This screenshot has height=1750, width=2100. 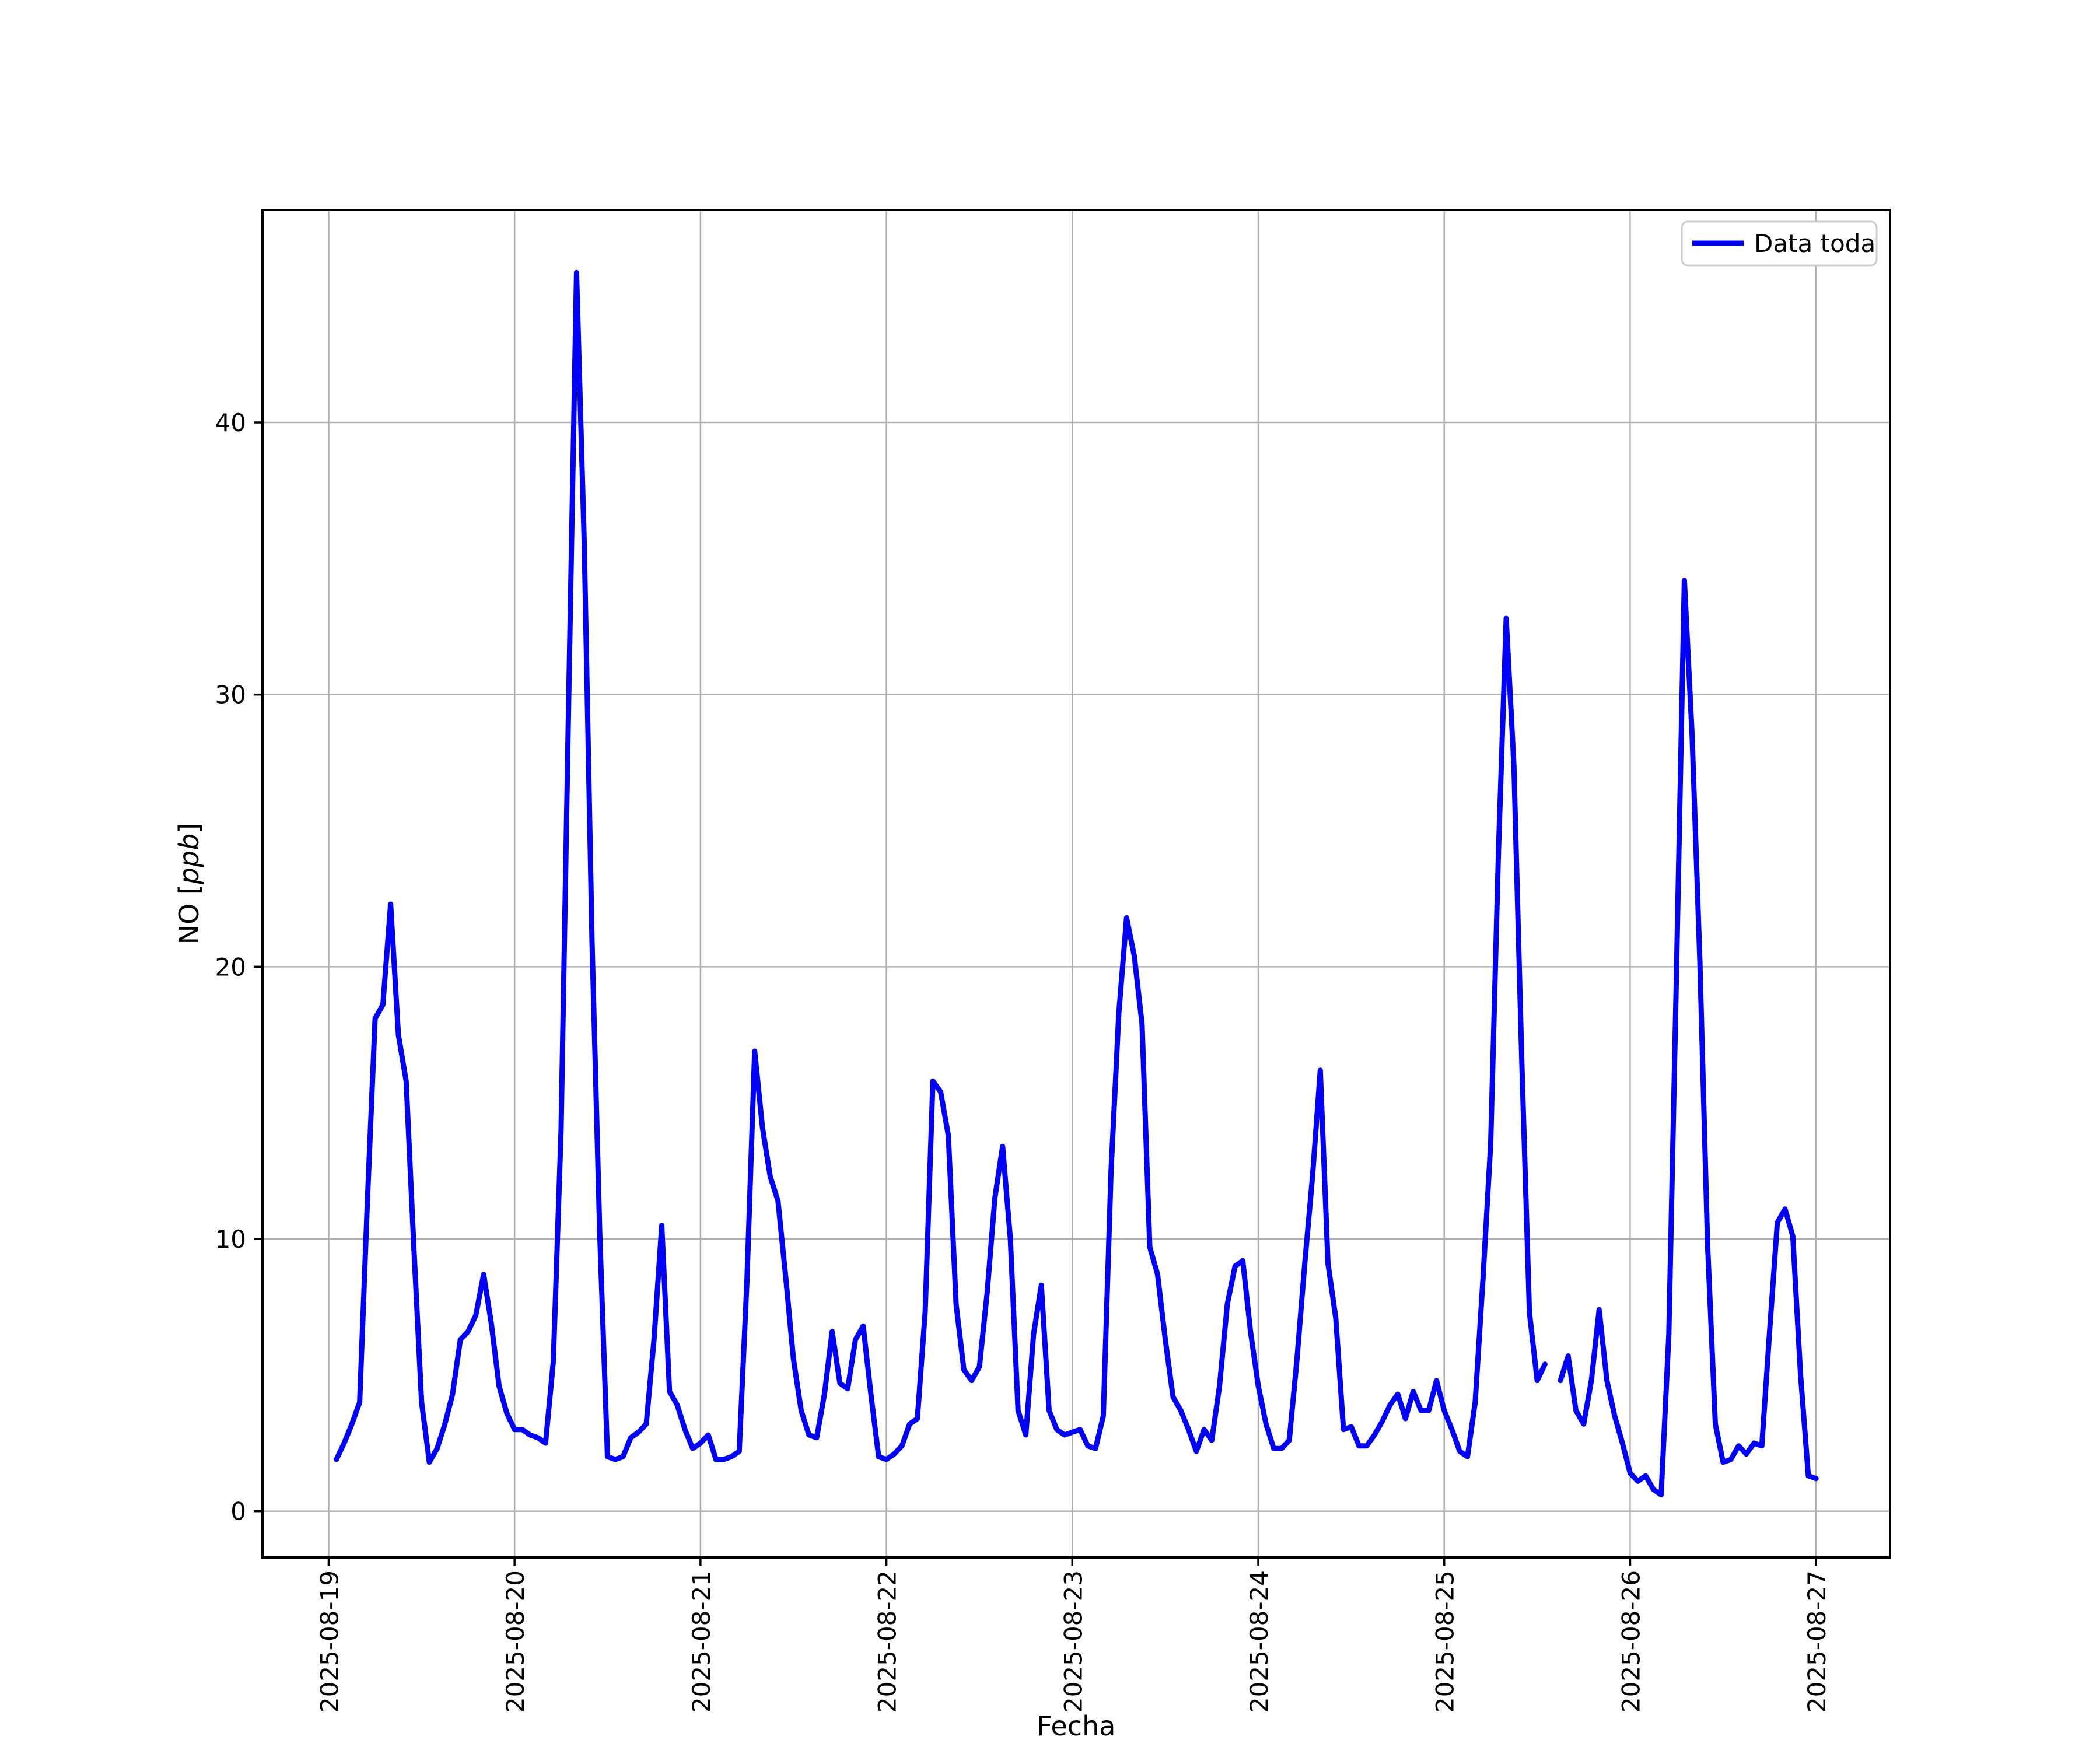 What do you see at coordinates (189, 860) in the screenshot?
I see `y-axis-label-units: ppb` at bounding box center [189, 860].